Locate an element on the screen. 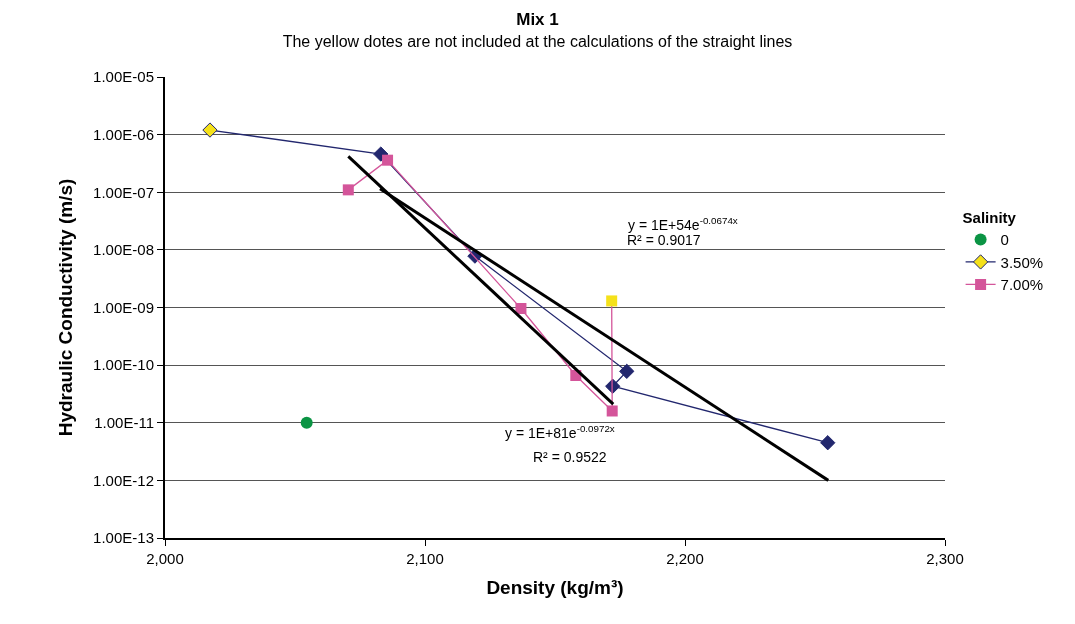 The image size is (1075, 624). annotation: y = 1E+81e$^{-0.0972x}$ is located at coordinates (560, 432).